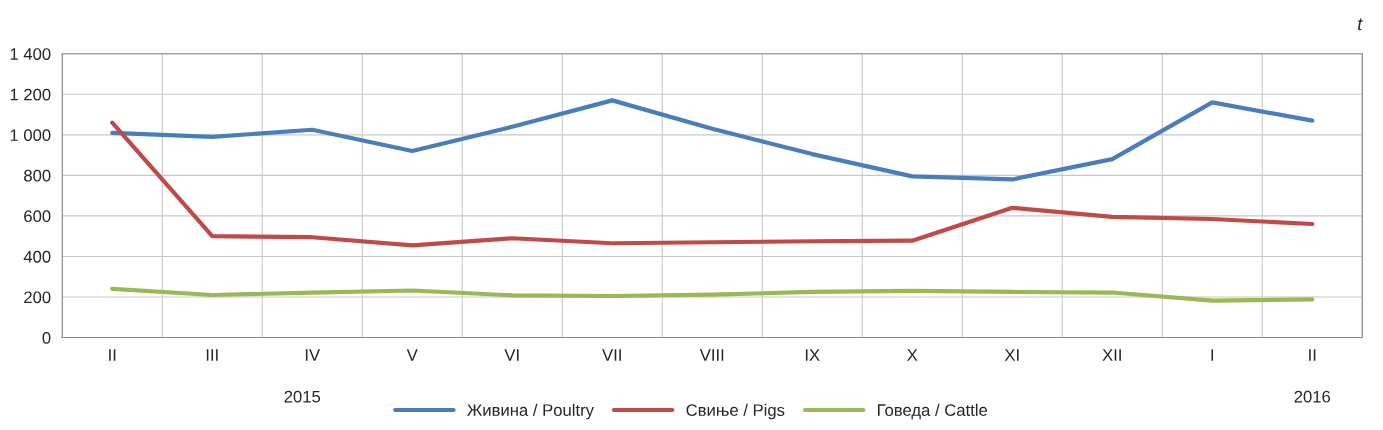 This screenshot has width=1383, height=430. Describe the element at coordinates (812, 355) in the screenshot. I see `x-tick-label: IX` at that location.